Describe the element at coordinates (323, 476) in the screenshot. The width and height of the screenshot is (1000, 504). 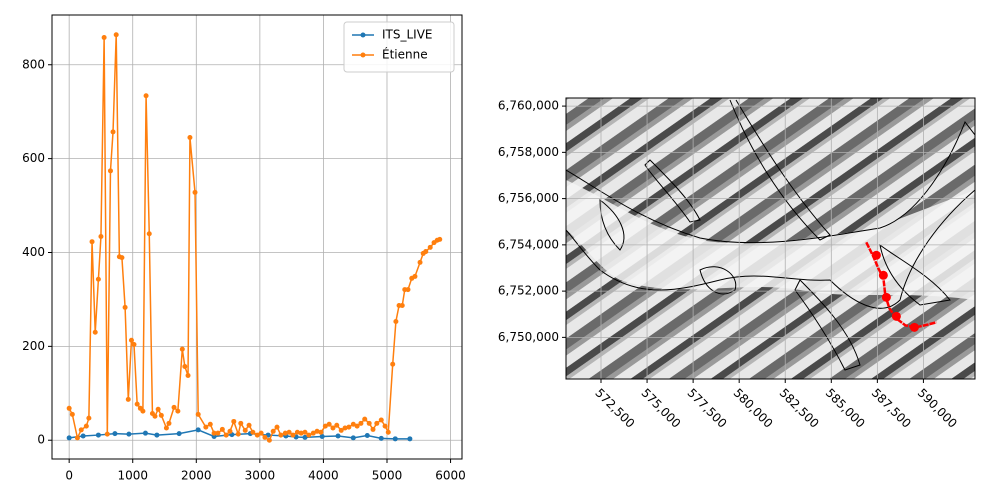
I see `x-tick-label: 4000` at that location.